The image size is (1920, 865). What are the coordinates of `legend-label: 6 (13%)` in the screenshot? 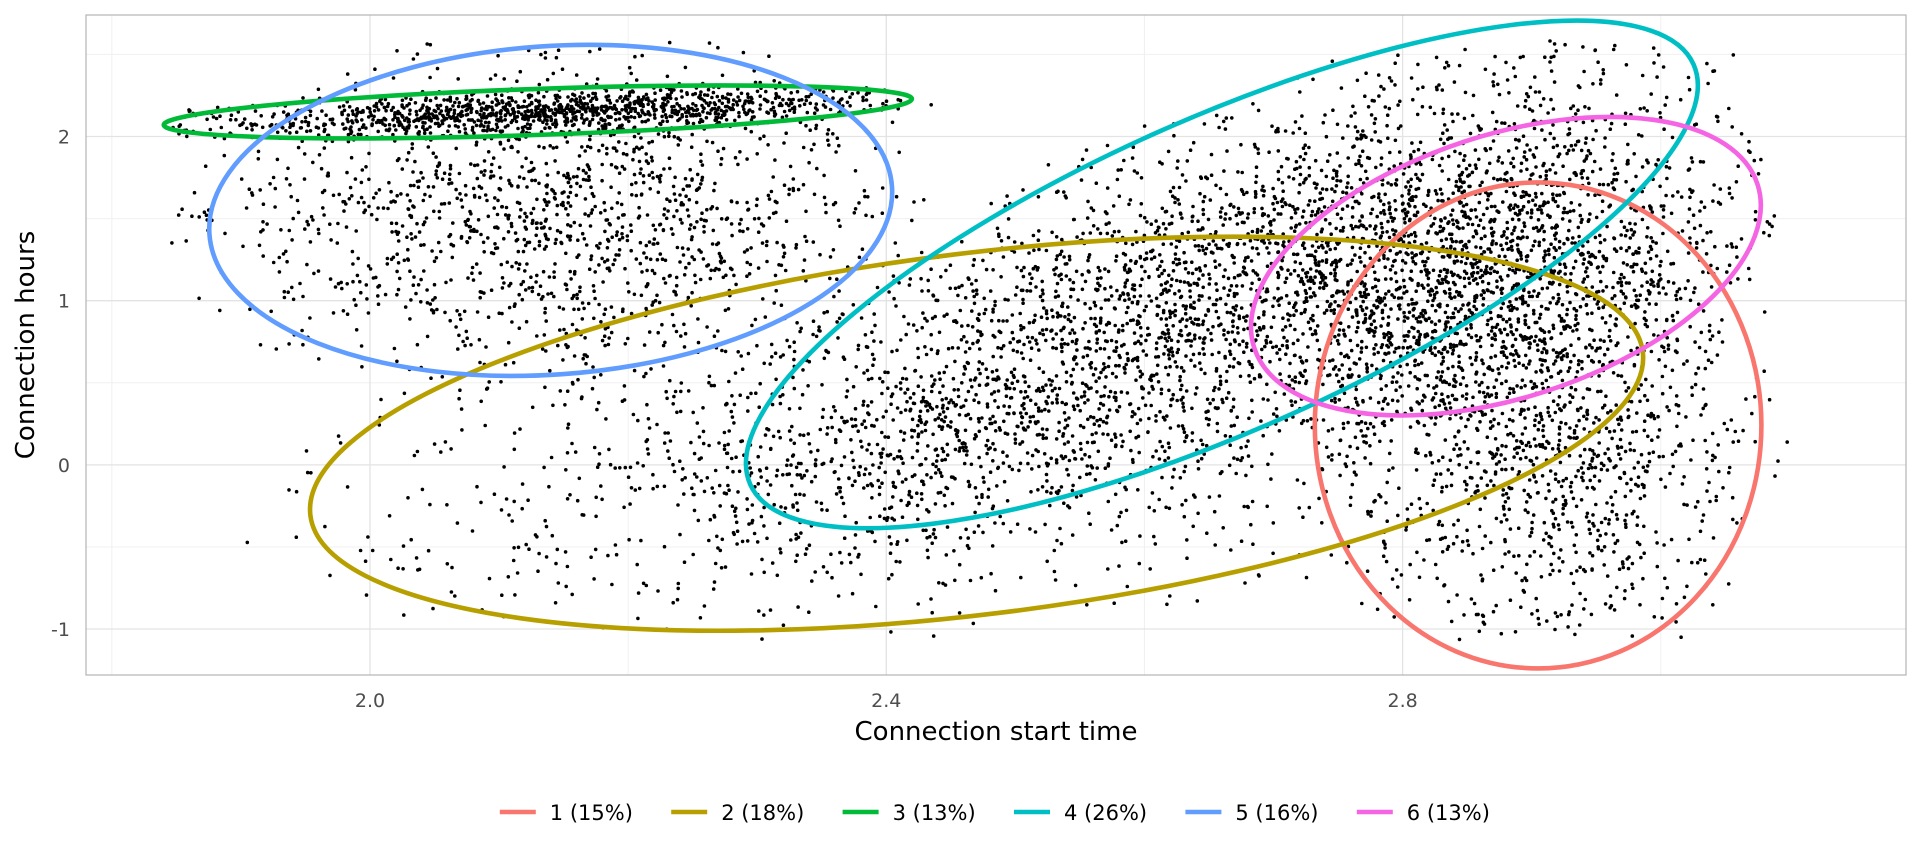 It's located at (1448, 813).